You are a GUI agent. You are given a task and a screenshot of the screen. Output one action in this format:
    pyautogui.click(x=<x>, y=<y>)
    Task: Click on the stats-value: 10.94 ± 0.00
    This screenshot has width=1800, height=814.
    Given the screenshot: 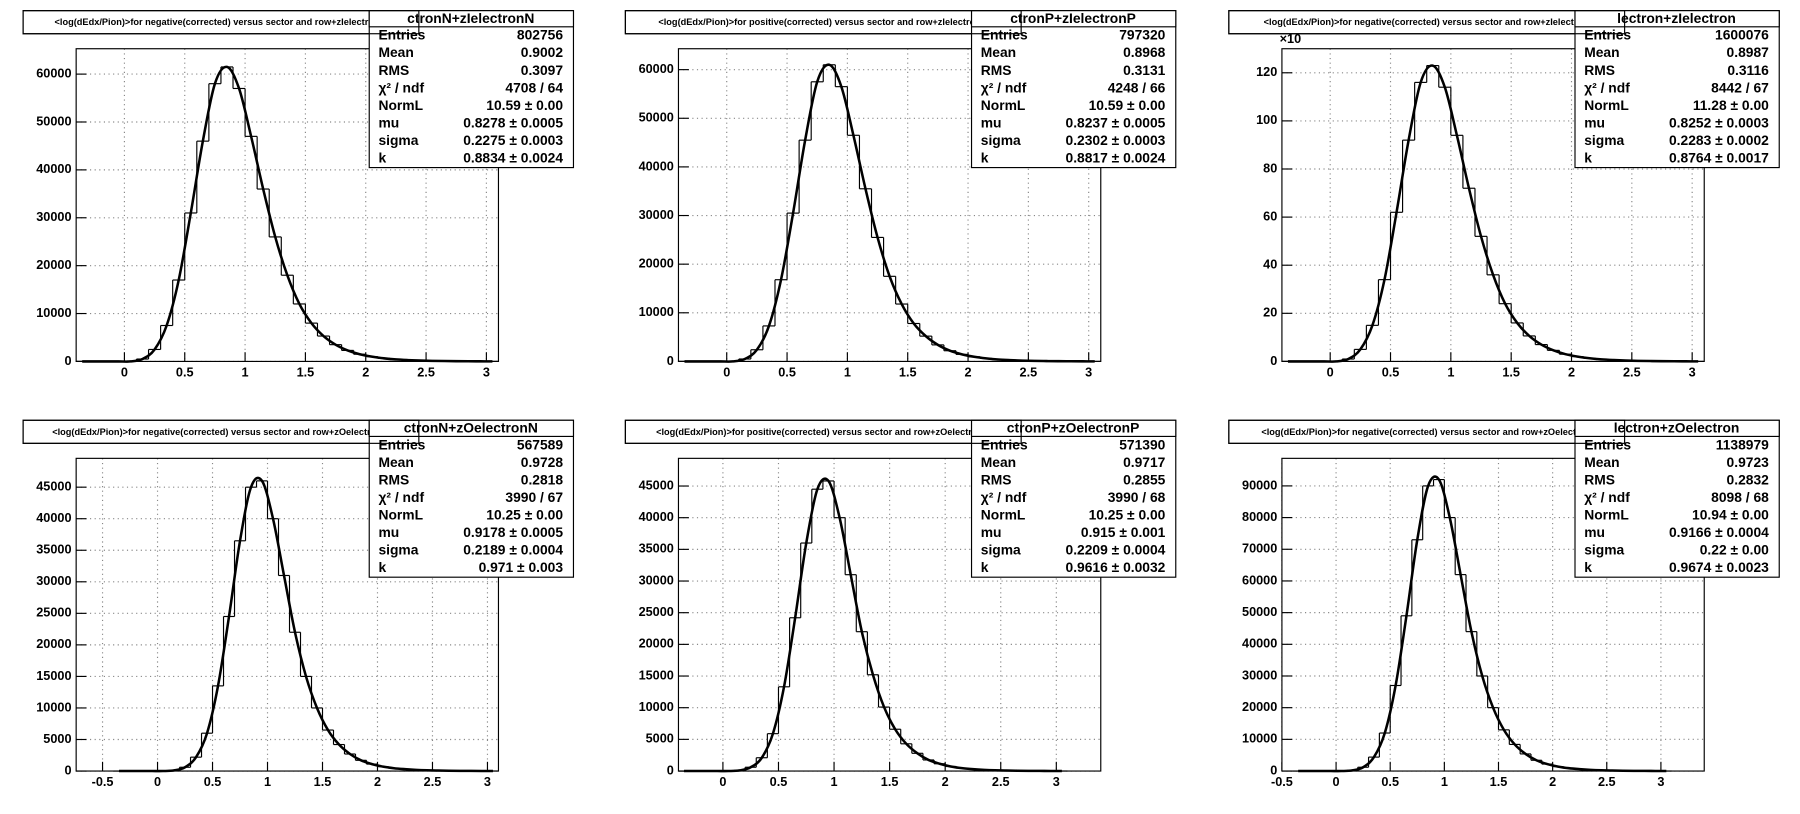 What is the action you would take?
    pyautogui.click(x=1730, y=514)
    